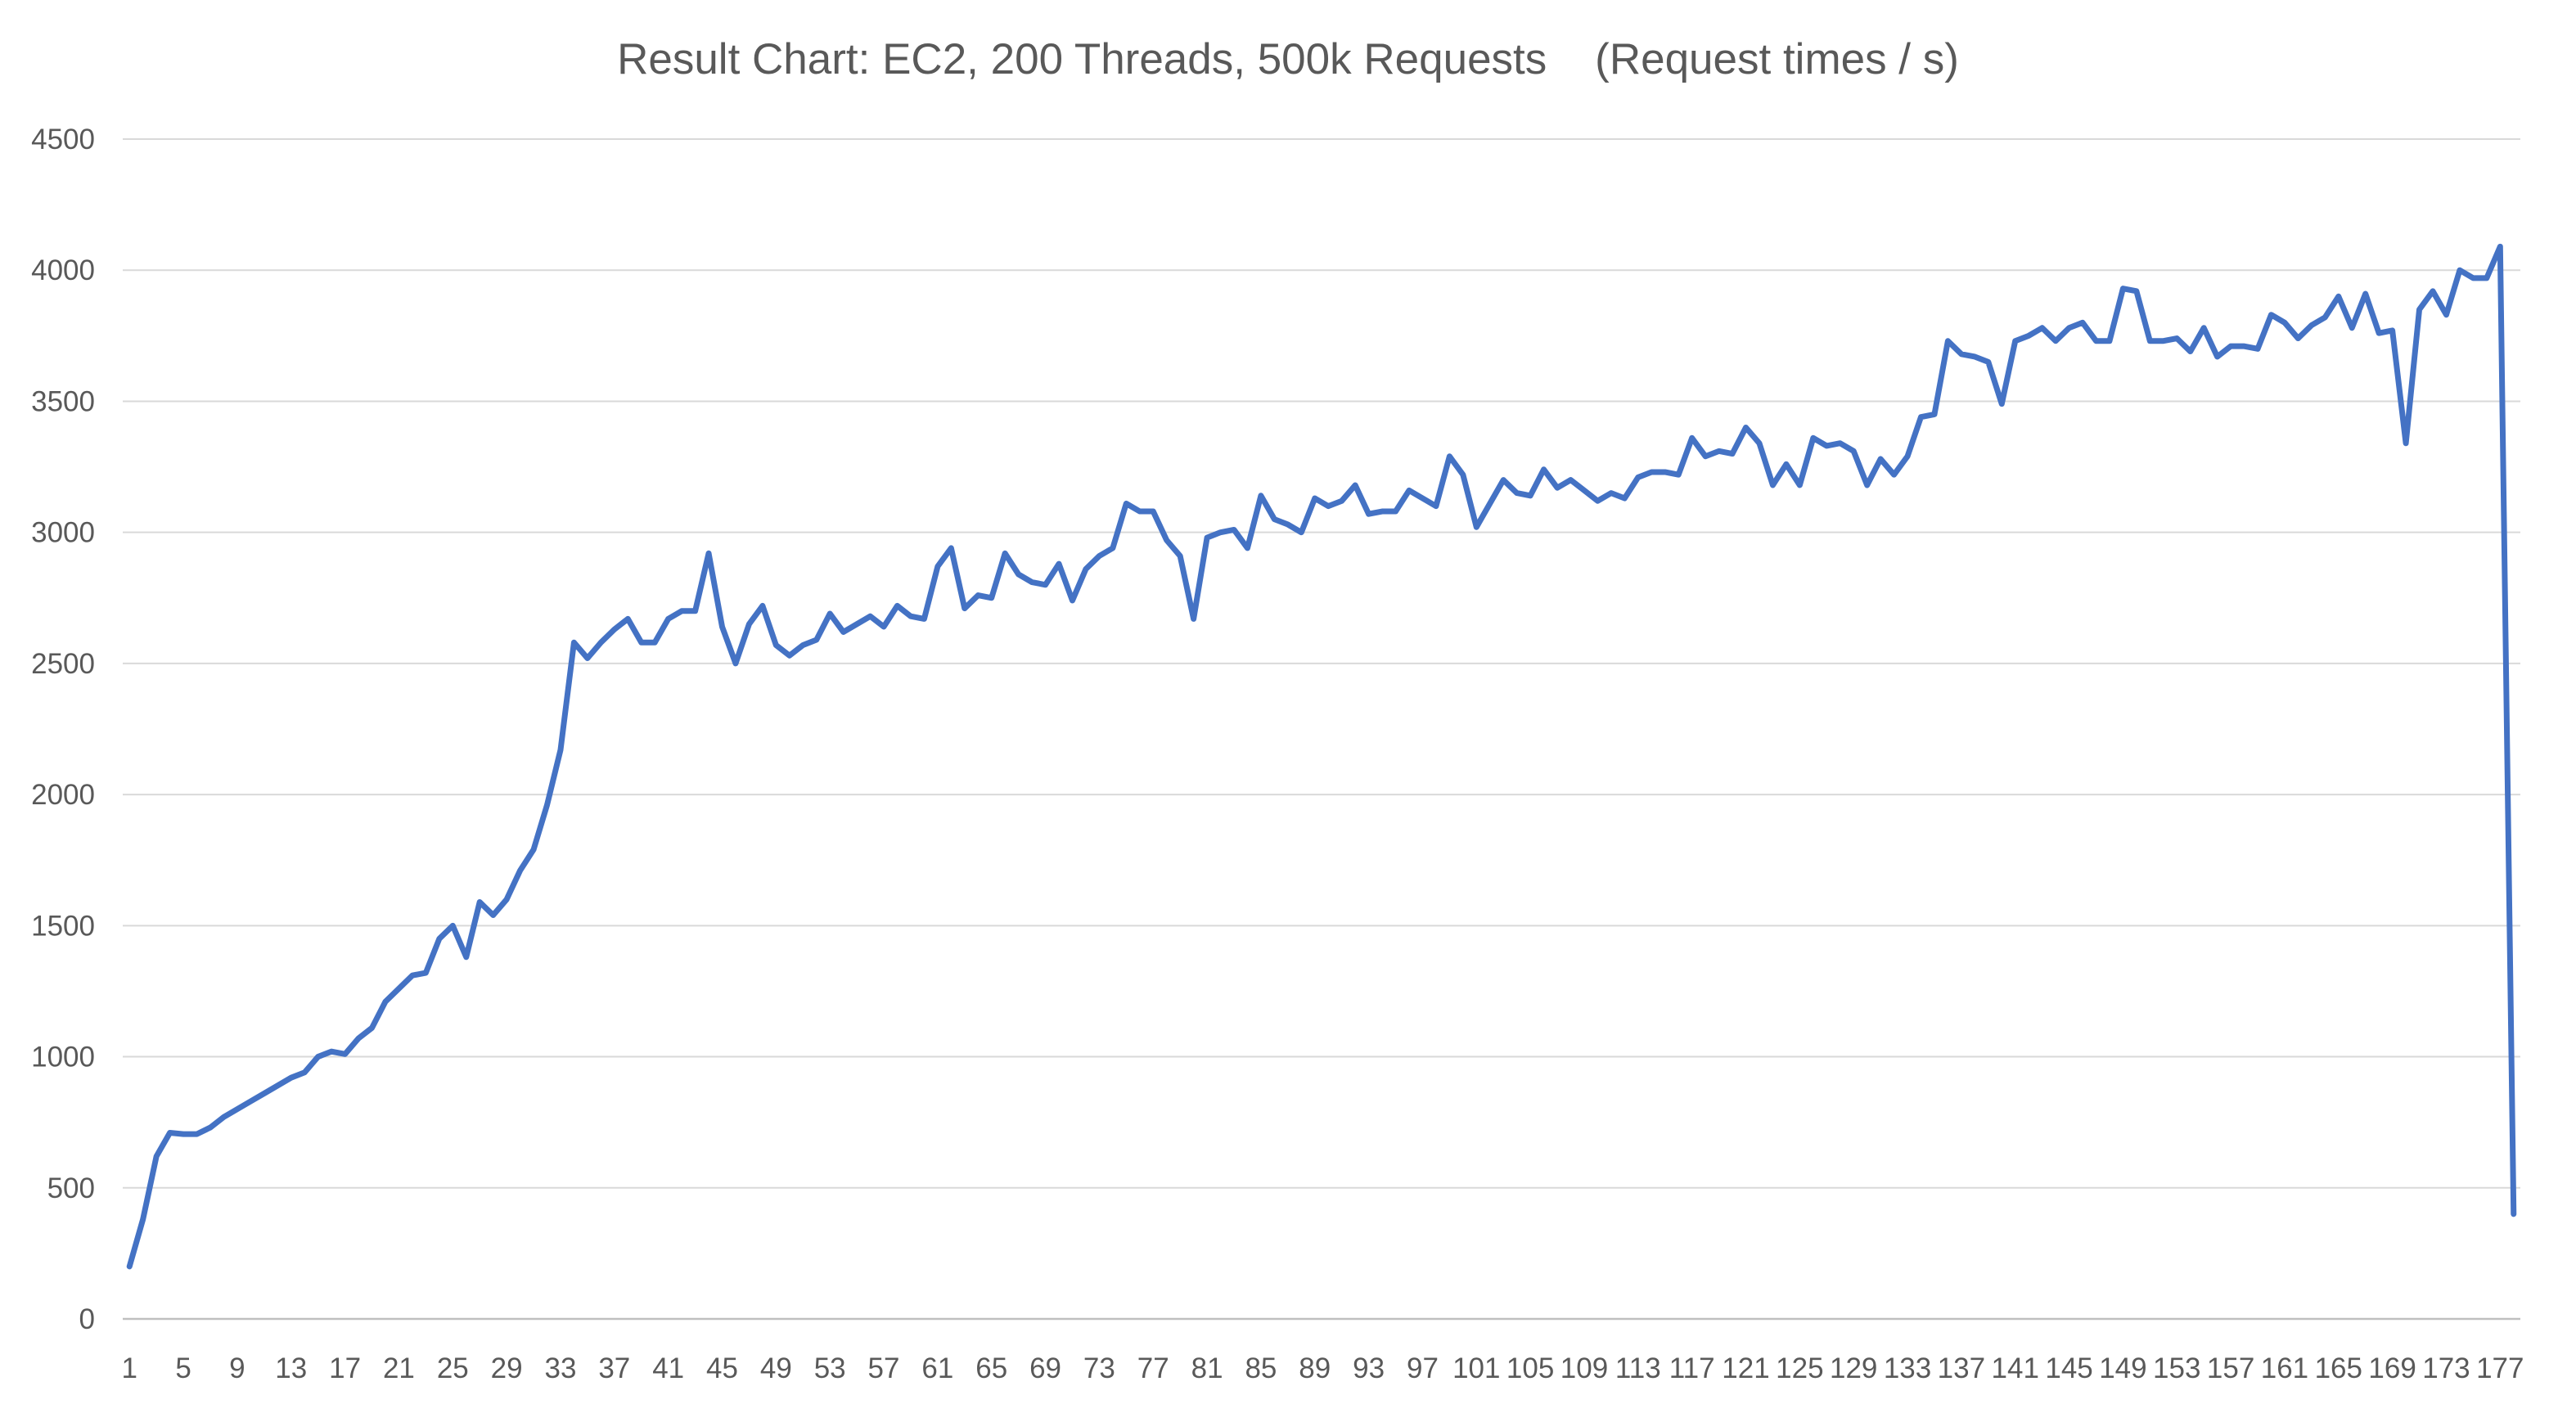 The image size is (2576, 1413). Describe the element at coordinates (63, 795) in the screenshot. I see `y-tick-label: 2000` at that location.